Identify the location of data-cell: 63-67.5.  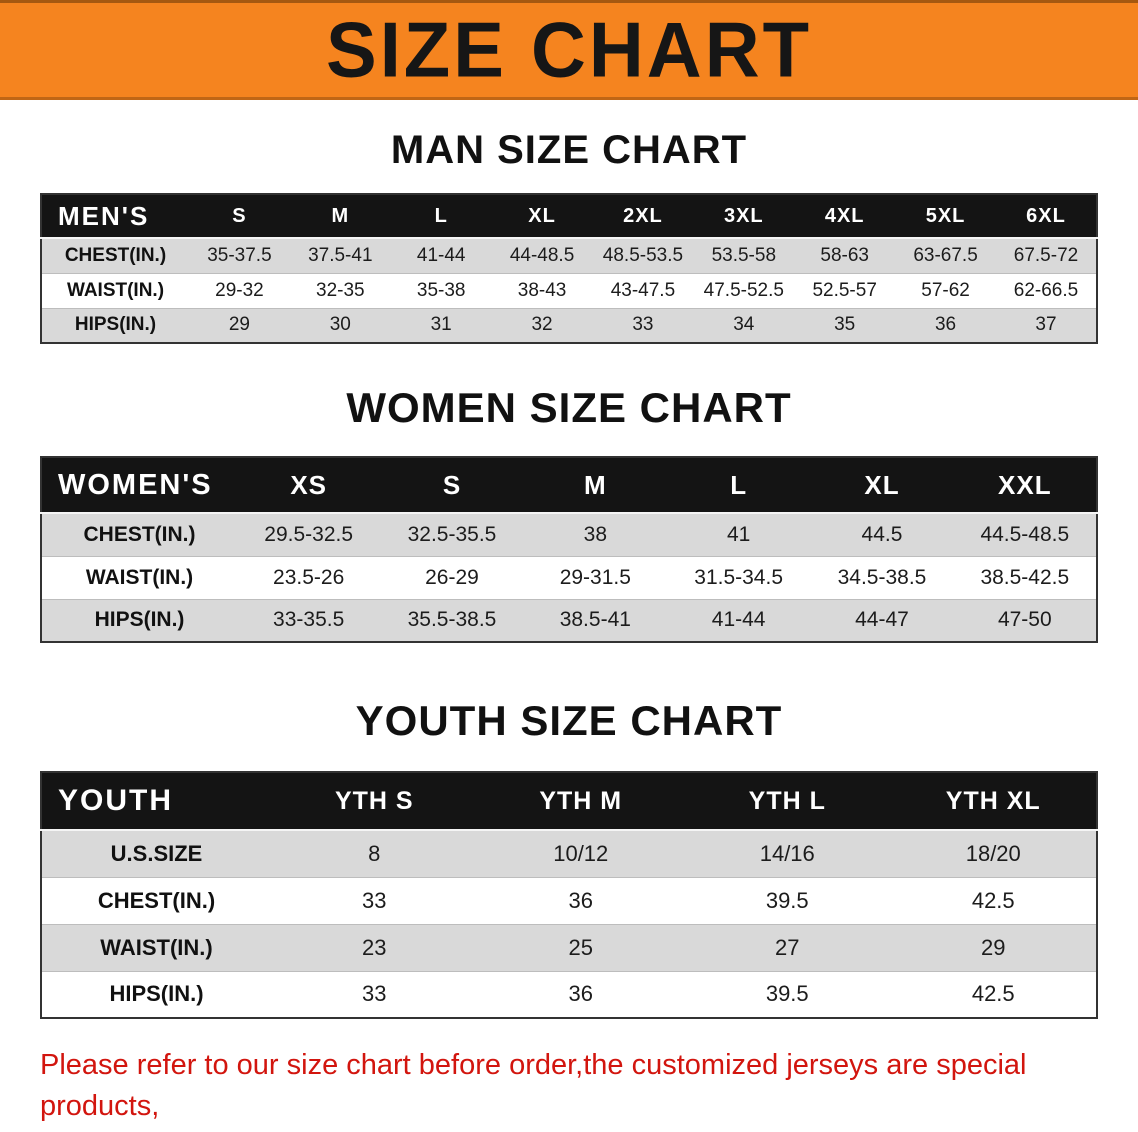
(945, 255).